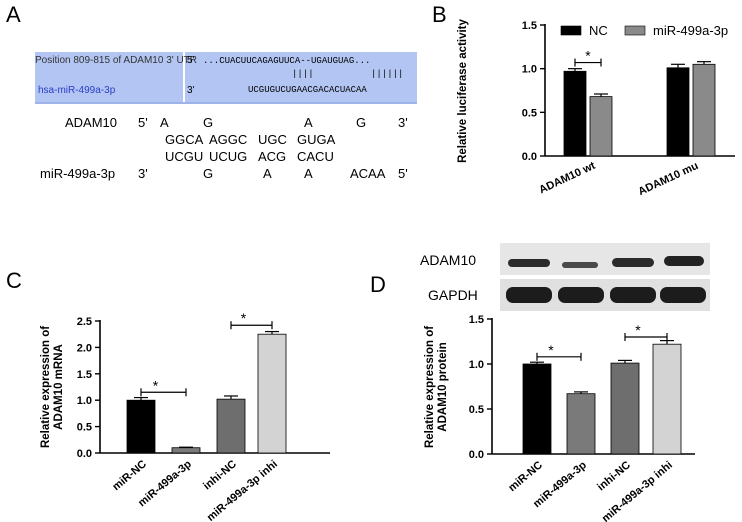 Image resolution: width=742 pixels, height=522 pixels. What do you see at coordinates (228, 139) in the screenshot?
I see `adam10-paired-2: AGGC` at bounding box center [228, 139].